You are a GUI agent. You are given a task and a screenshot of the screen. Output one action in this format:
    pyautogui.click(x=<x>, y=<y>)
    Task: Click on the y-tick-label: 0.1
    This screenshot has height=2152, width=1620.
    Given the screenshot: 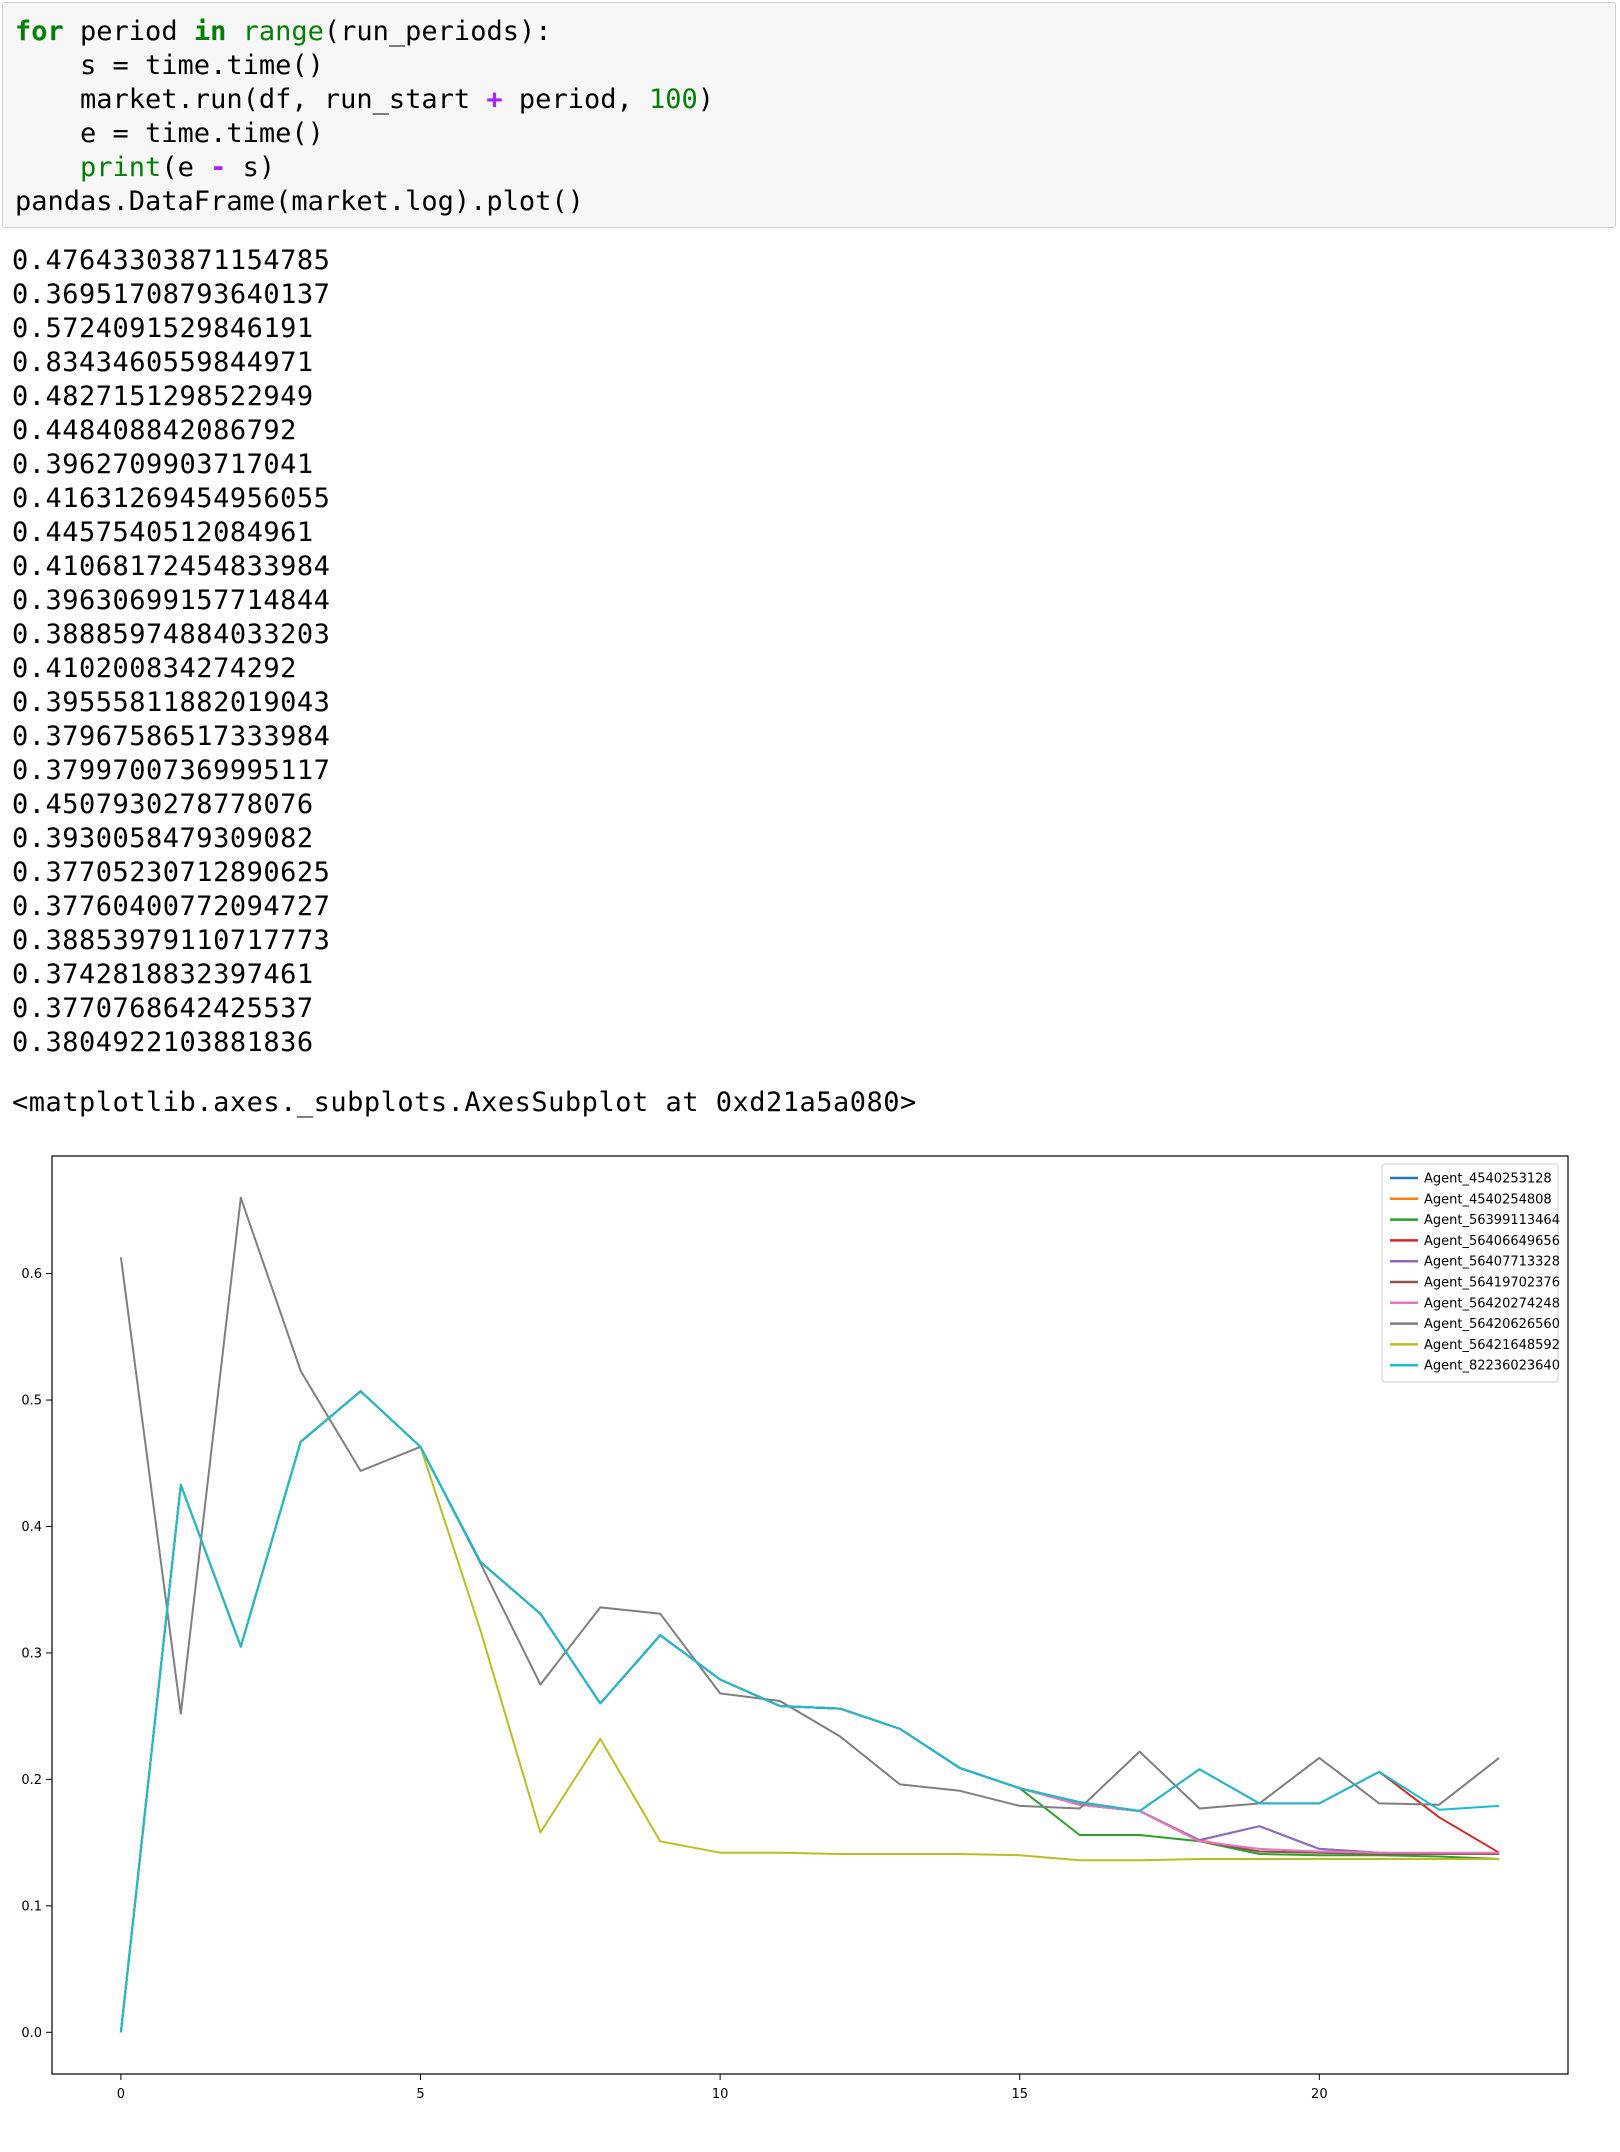 What is the action you would take?
    pyautogui.click(x=31, y=1906)
    